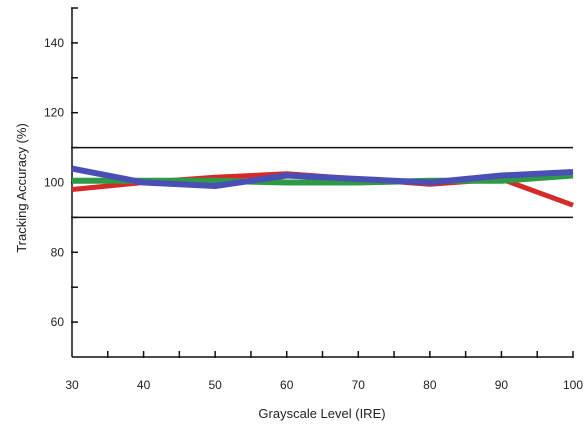 Image resolution: width=588 pixels, height=428 pixels. What do you see at coordinates (502, 385) in the screenshot?
I see `x-tick-label: 90` at bounding box center [502, 385].